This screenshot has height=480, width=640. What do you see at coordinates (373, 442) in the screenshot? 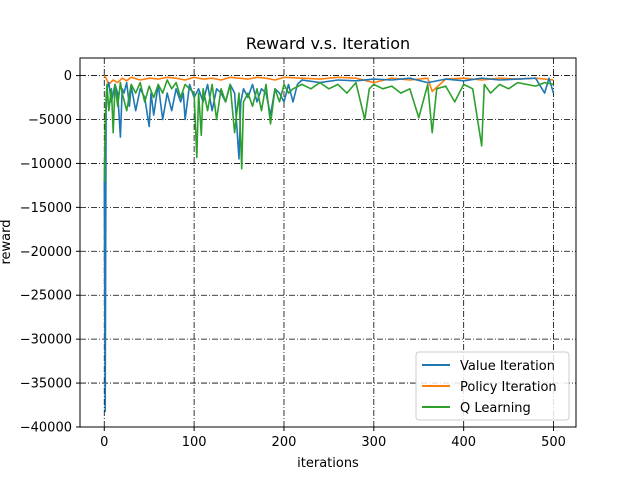
I see `x-tick-label: 300` at bounding box center [373, 442].